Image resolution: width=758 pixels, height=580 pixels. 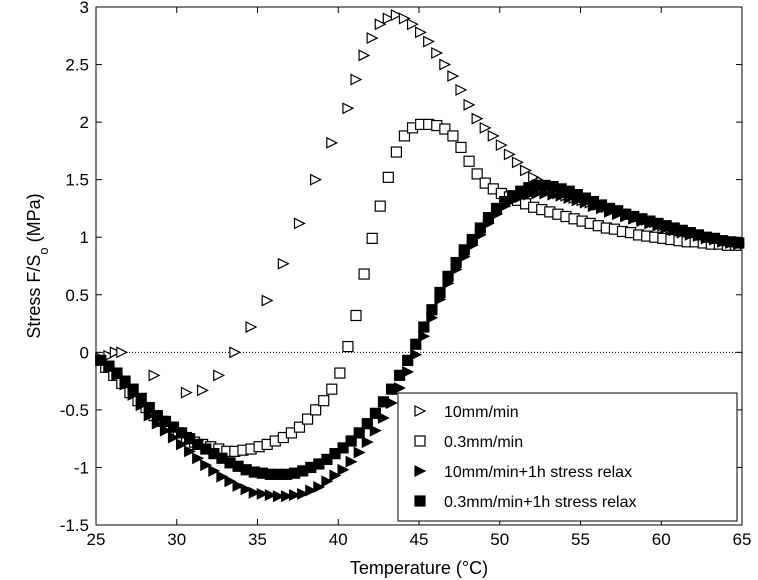 I want to click on y-tick-label: 1.5, so click(x=77, y=180).